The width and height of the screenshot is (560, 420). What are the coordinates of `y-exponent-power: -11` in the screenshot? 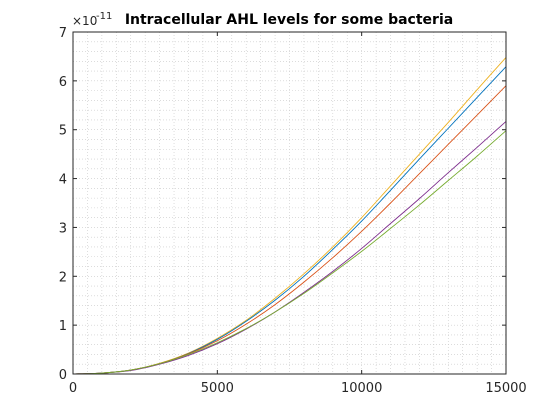 It's located at (104, 16).